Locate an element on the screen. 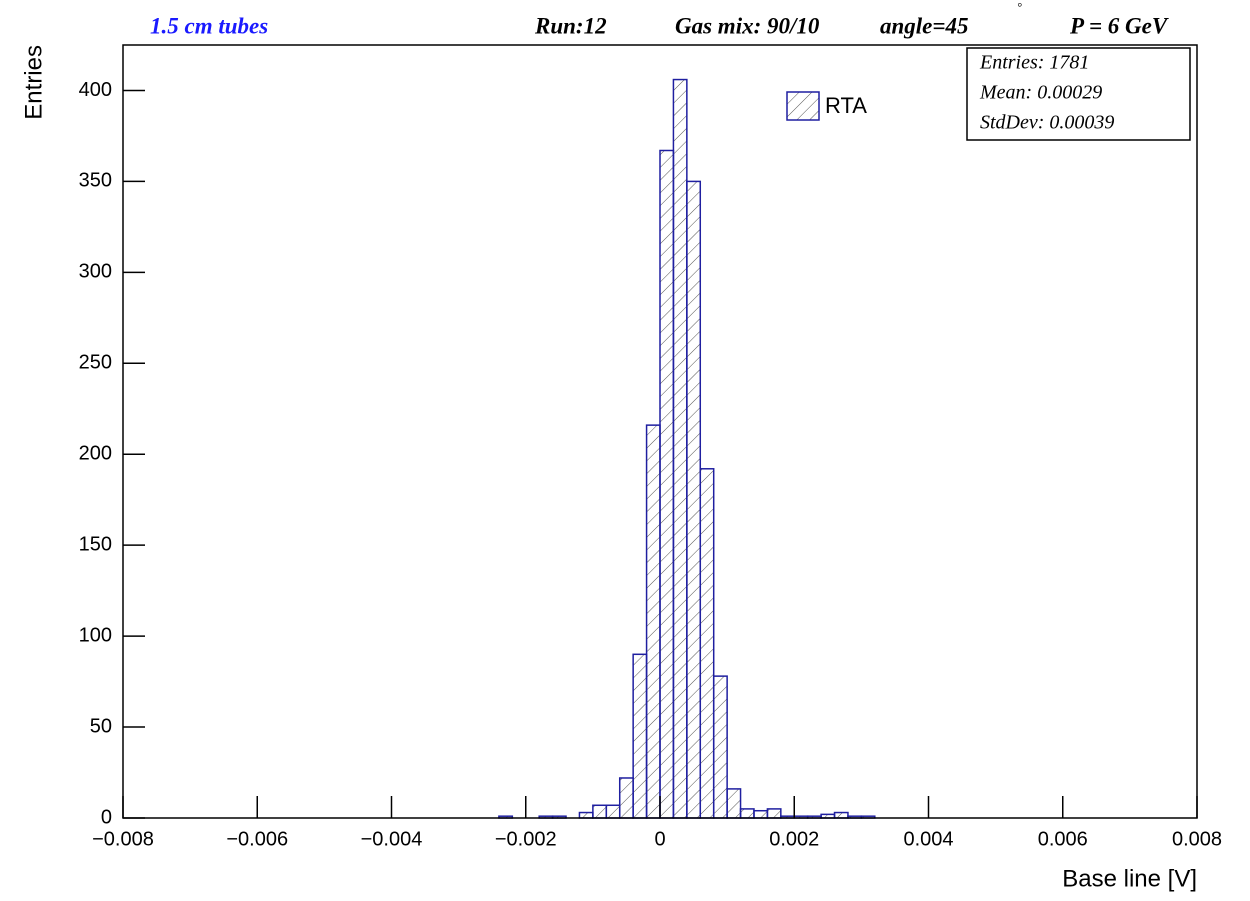 The image size is (1250, 901). stats-line: Mean: 0.00029 is located at coordinates (1040, 93).